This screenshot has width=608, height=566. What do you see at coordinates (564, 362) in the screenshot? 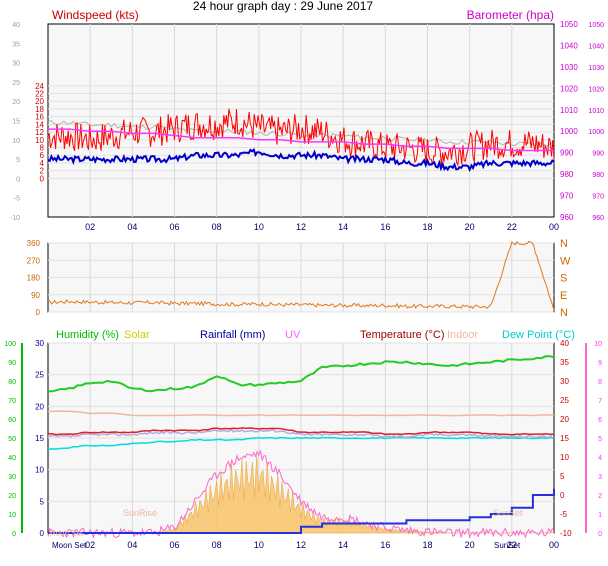
I see `temperature-tick-label: 35` at bounding box center [564, 362].